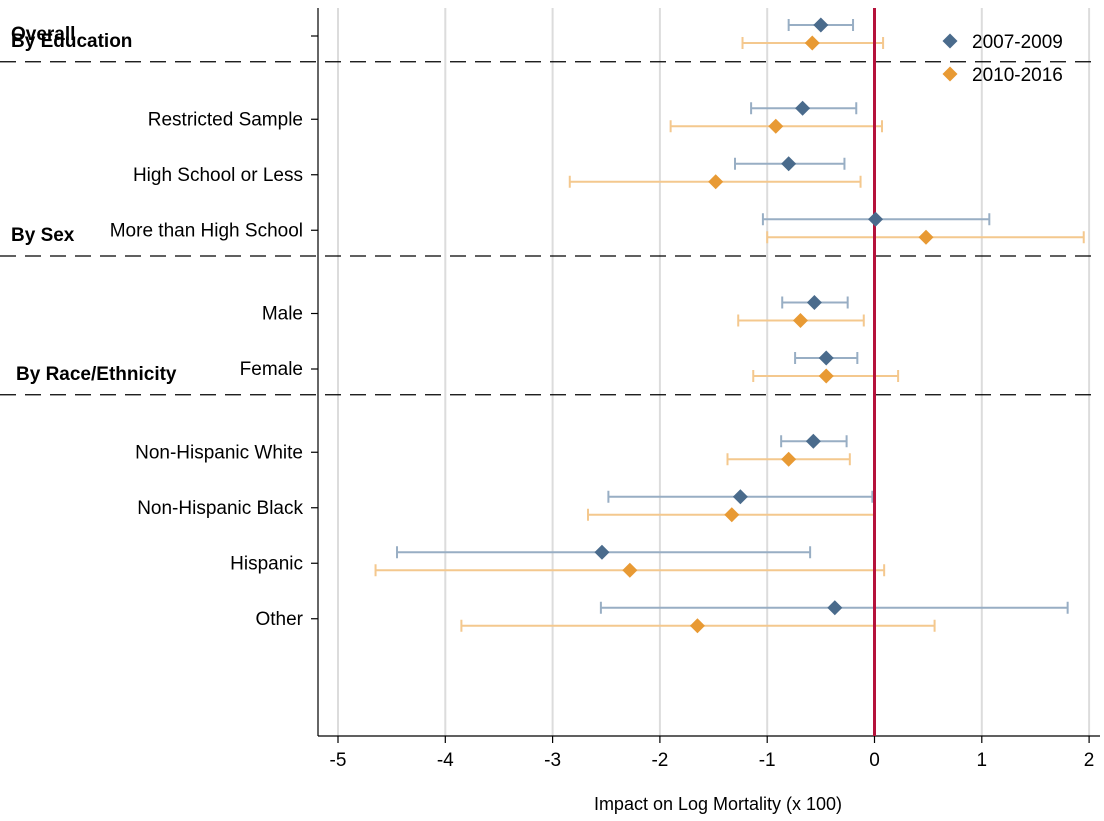 The height and width of the screenshot is (821, 1104). What do you see at coordinates (43, 34) in the screenshot?
I see `group-header: Overall` at bounding box center [43, 34].